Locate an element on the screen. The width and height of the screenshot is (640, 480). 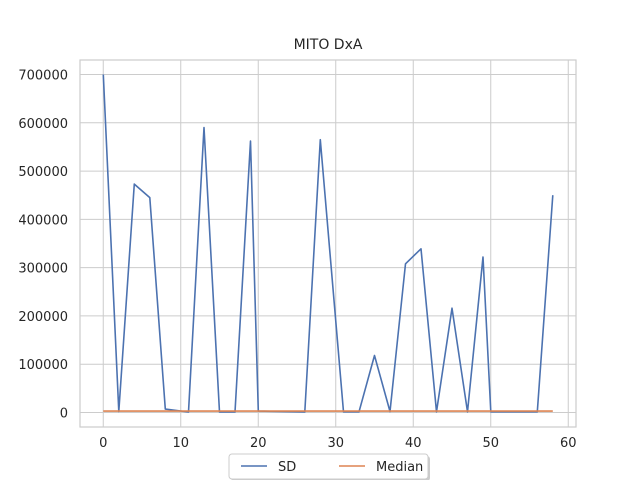
y-tick-label: 100000 is located at coordinates (43, 365).